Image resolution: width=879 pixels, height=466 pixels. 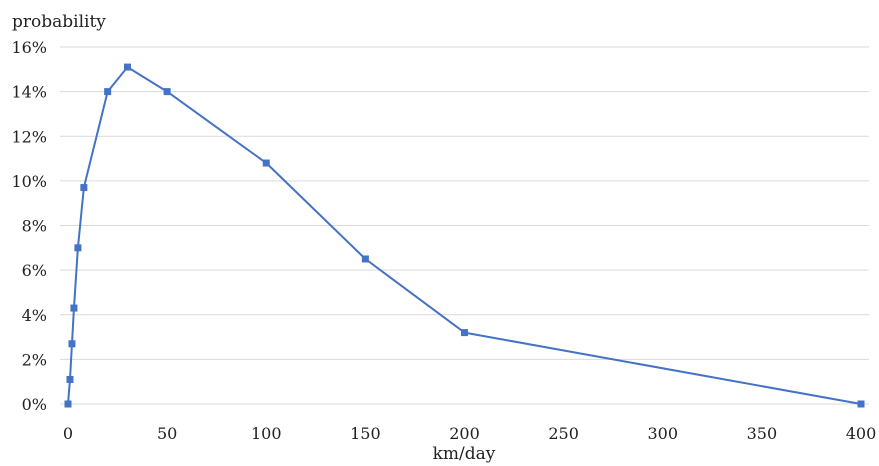 What do you see at coordinates (762, 433) in the screenshot?
I see `x-tick-label: 350` at bounding box center [762, 433].